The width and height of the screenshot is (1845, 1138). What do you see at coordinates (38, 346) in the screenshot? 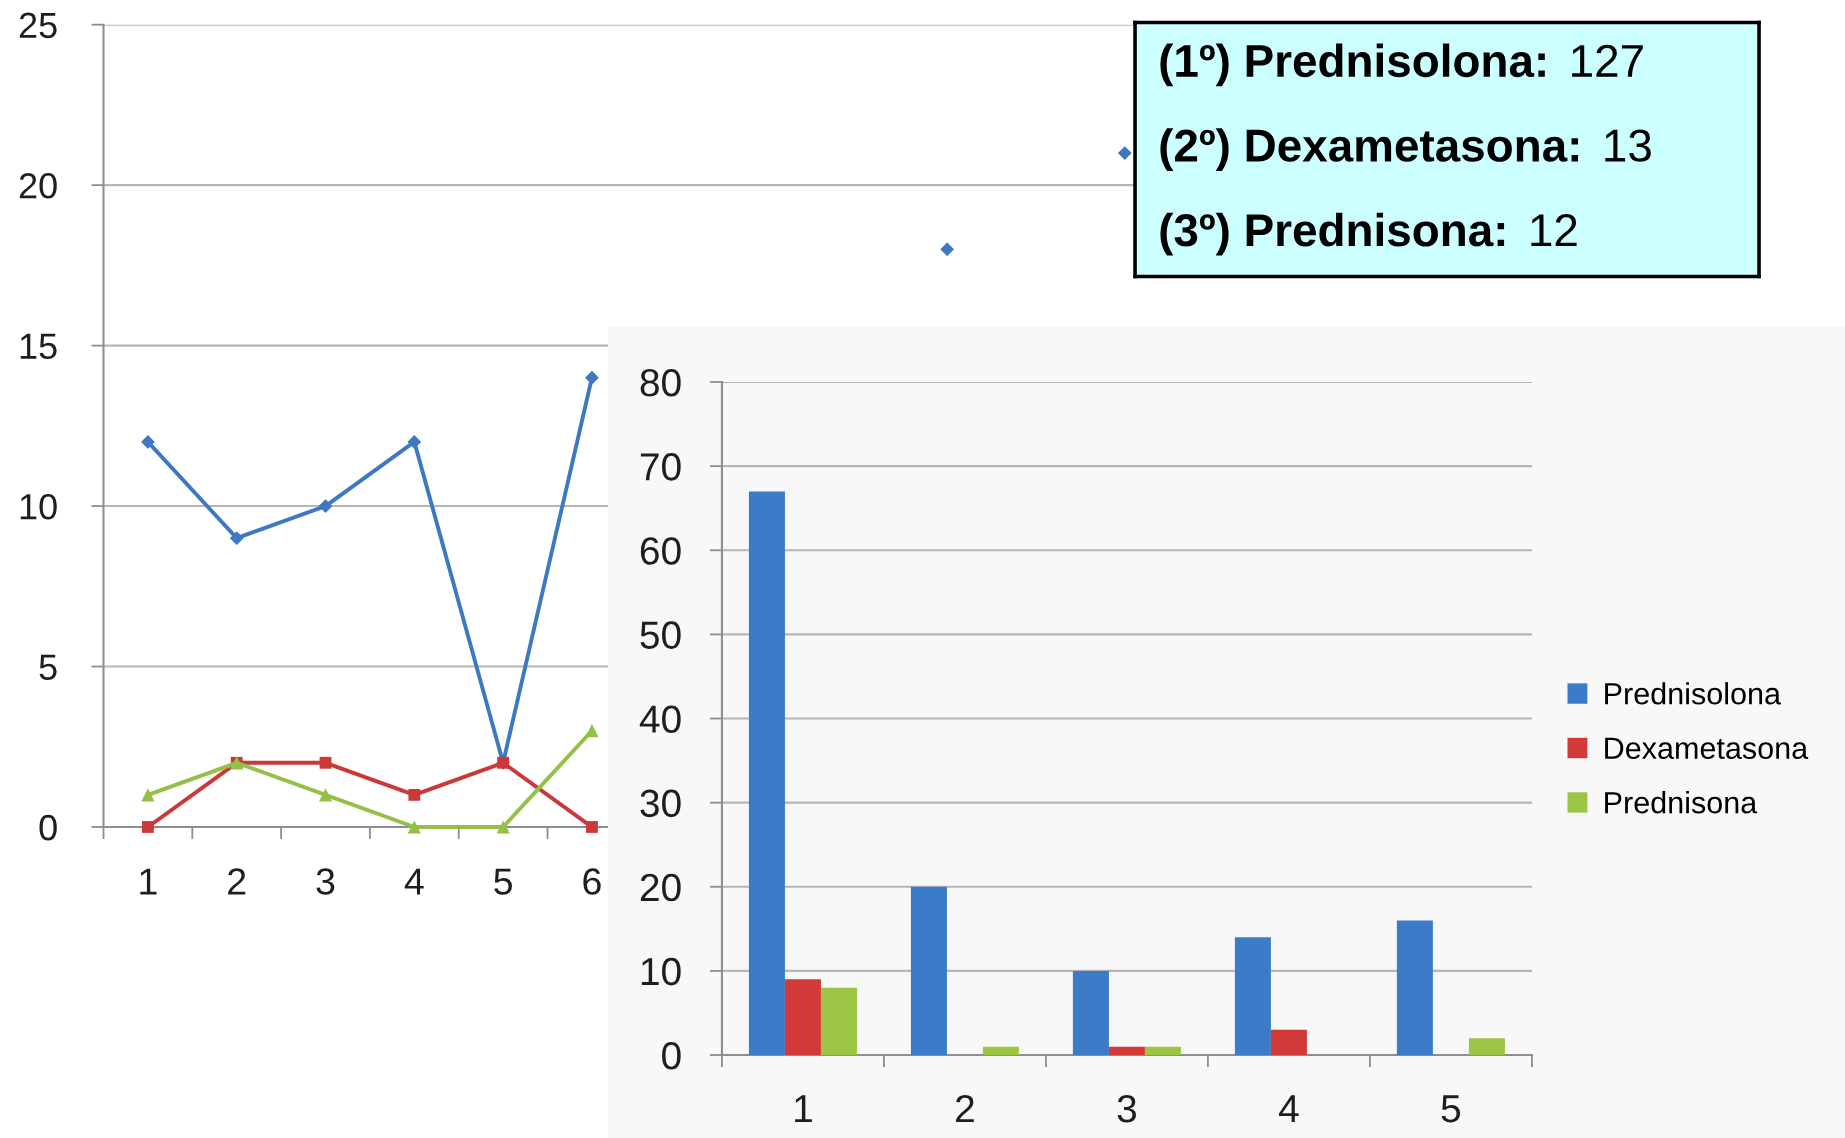
I see `y-tick-label: 15` at bounding box center [38, 346].